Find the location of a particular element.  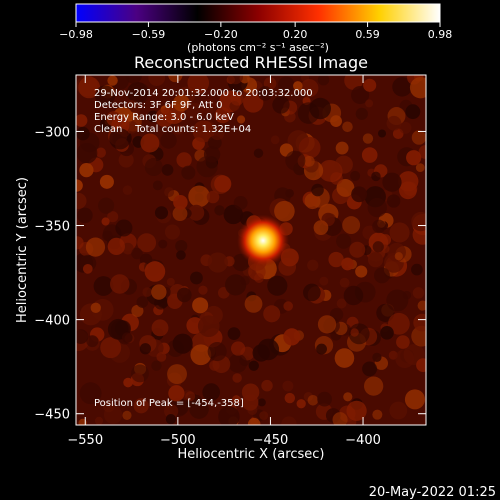

y-tick-label: −300 is located at coordinates (52, 132).